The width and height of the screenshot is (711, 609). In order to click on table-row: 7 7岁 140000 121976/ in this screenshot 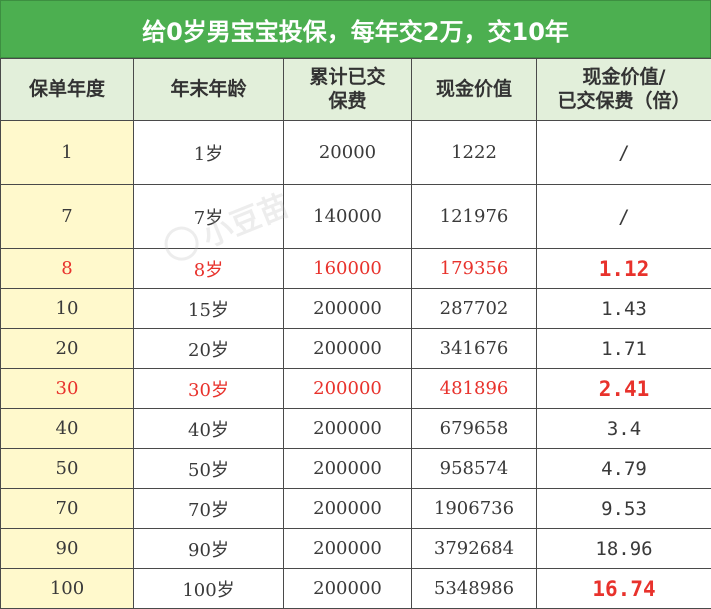, I will do `click(355, 216)`.